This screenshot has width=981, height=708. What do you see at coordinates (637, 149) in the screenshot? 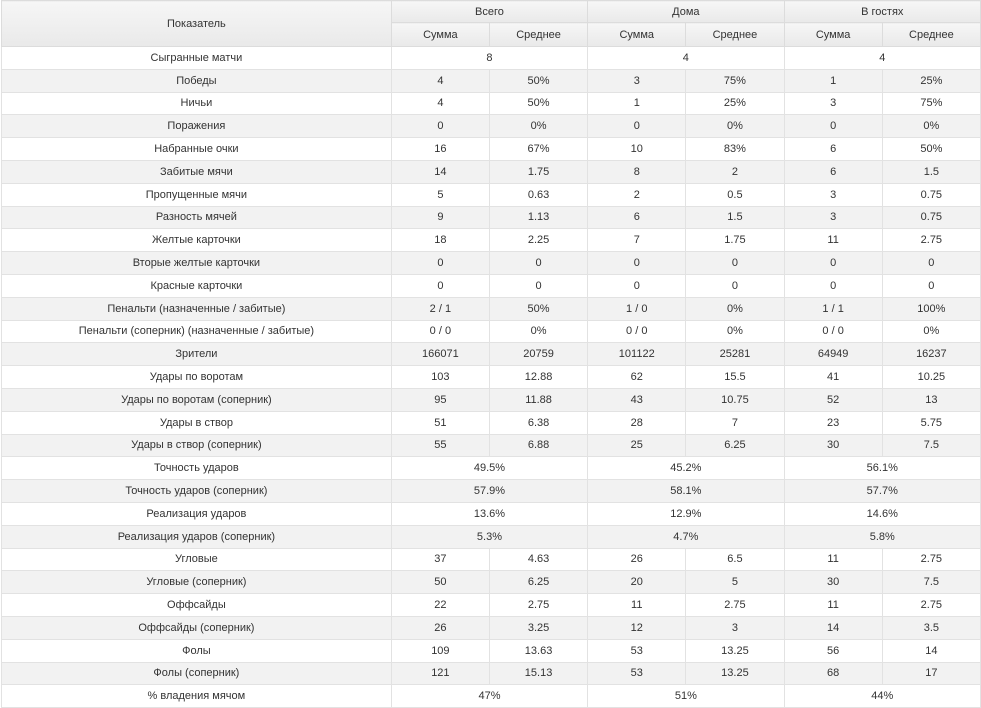
I see `sum-cell: 10` at bounding box center [637, 149].